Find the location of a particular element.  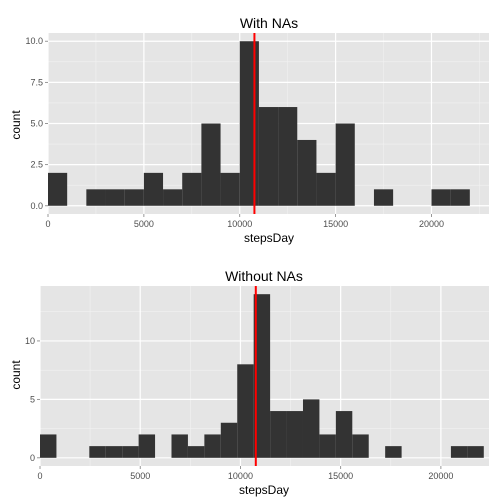

chart-title: With NAs is located at coordinates (269, 23).